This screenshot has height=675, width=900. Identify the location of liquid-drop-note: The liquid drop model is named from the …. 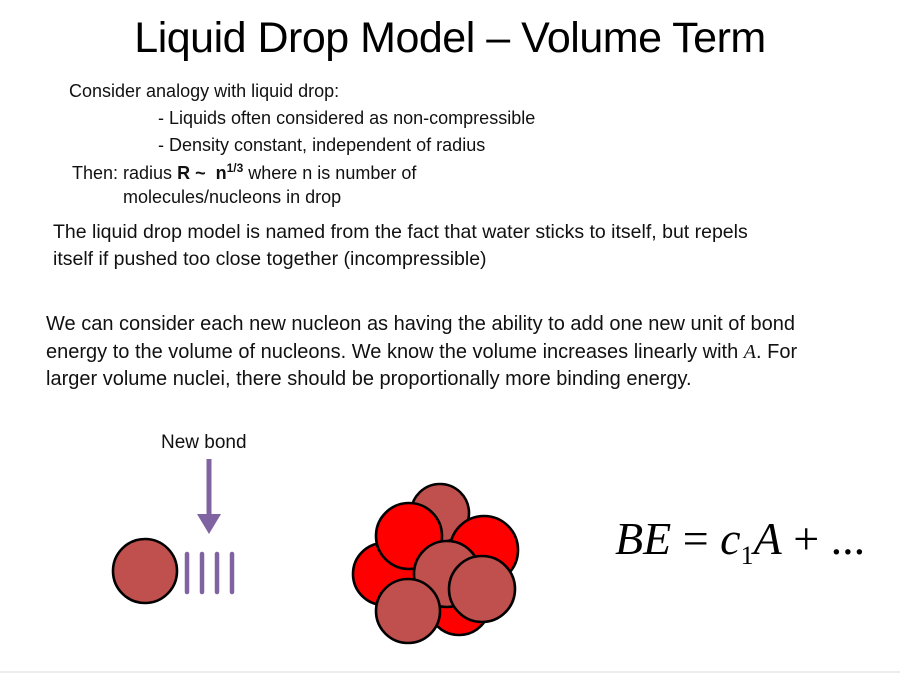
(400, 246).